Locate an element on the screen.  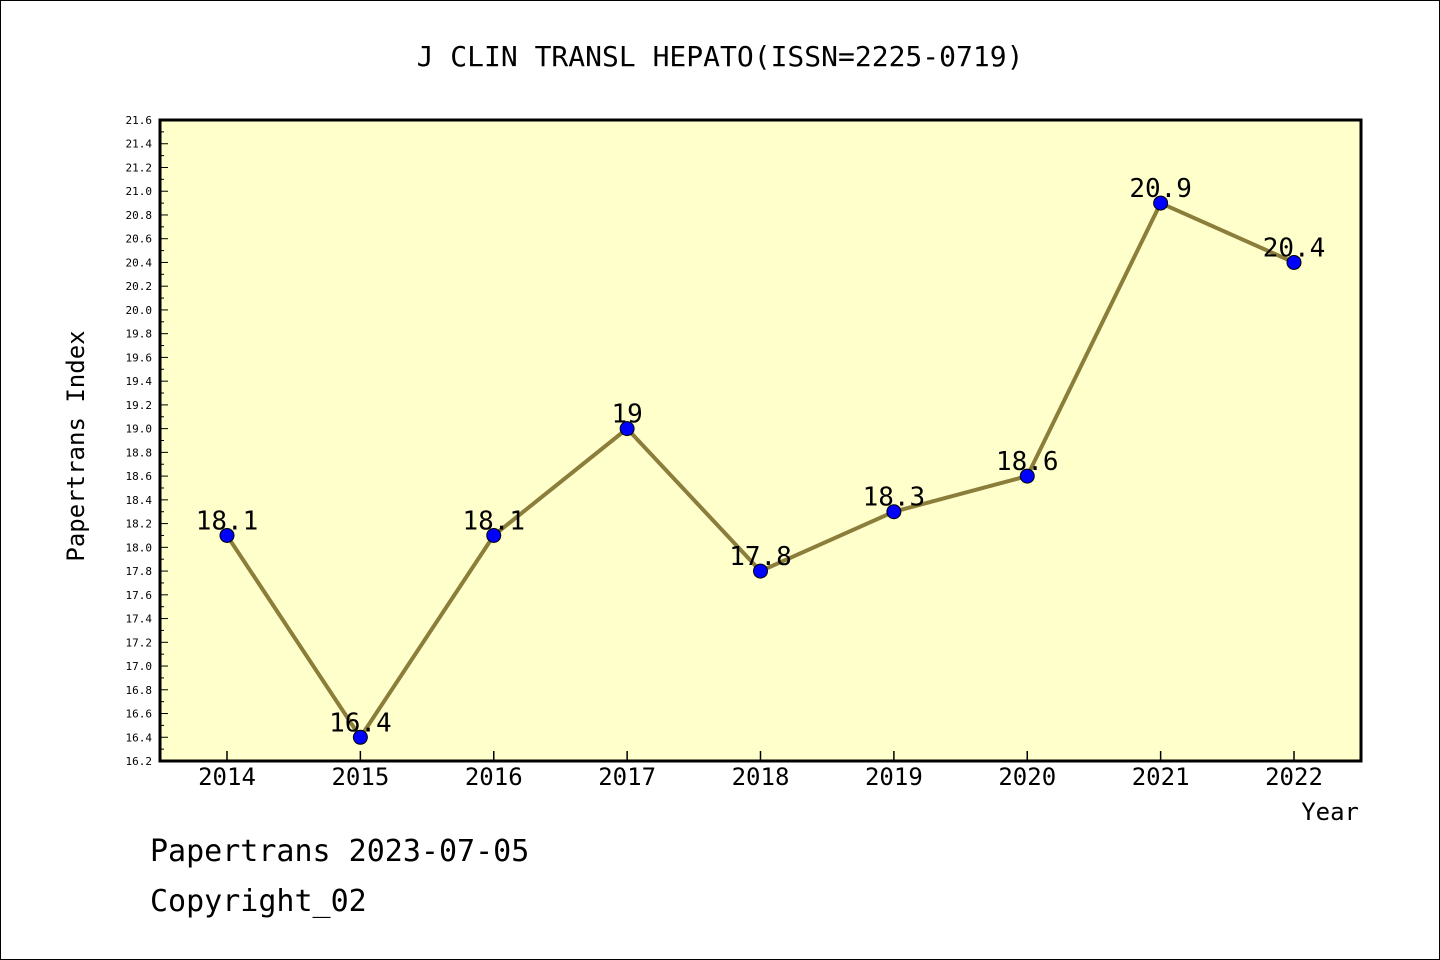
y-tick-label: 16.6 is located at coordinates (139, 714).